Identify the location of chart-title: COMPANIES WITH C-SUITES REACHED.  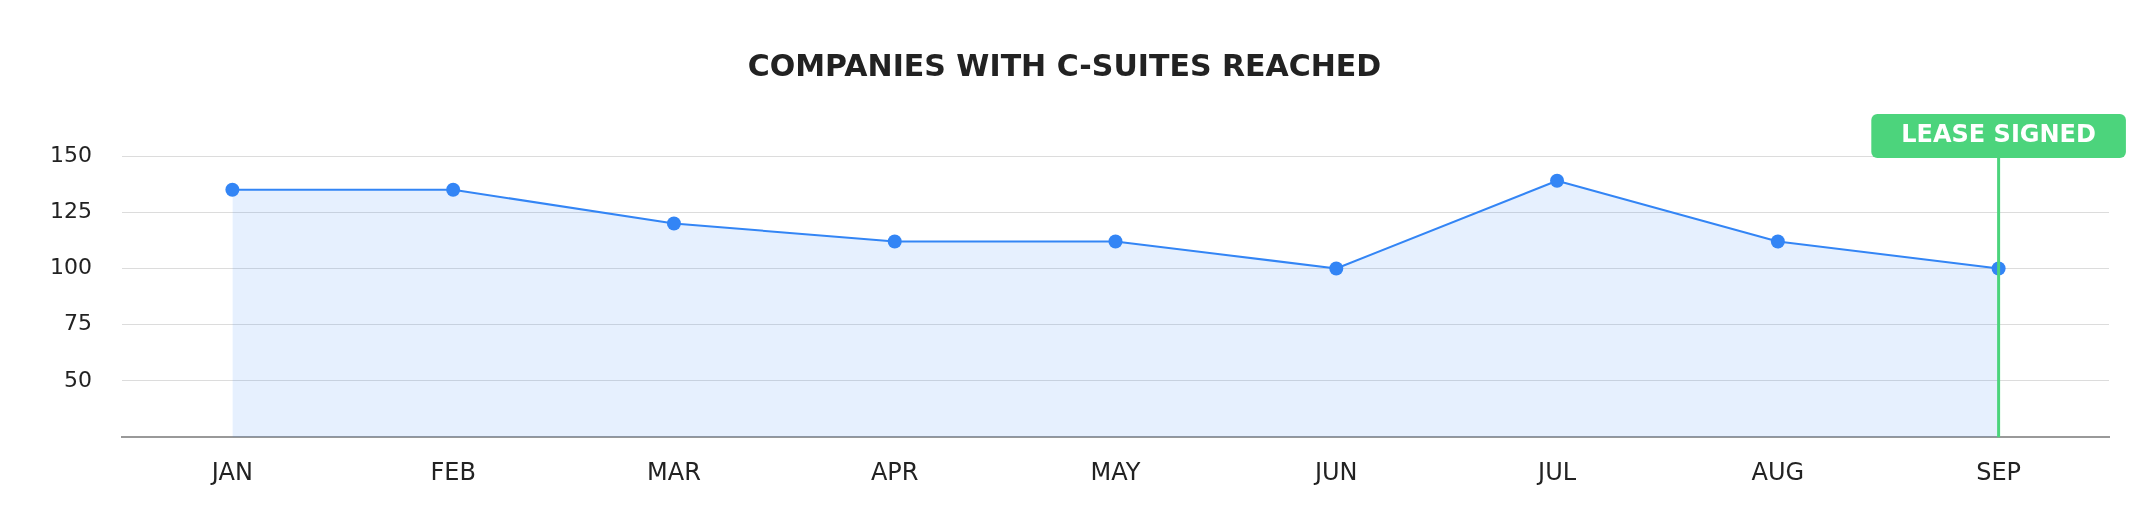
(1064, 65).